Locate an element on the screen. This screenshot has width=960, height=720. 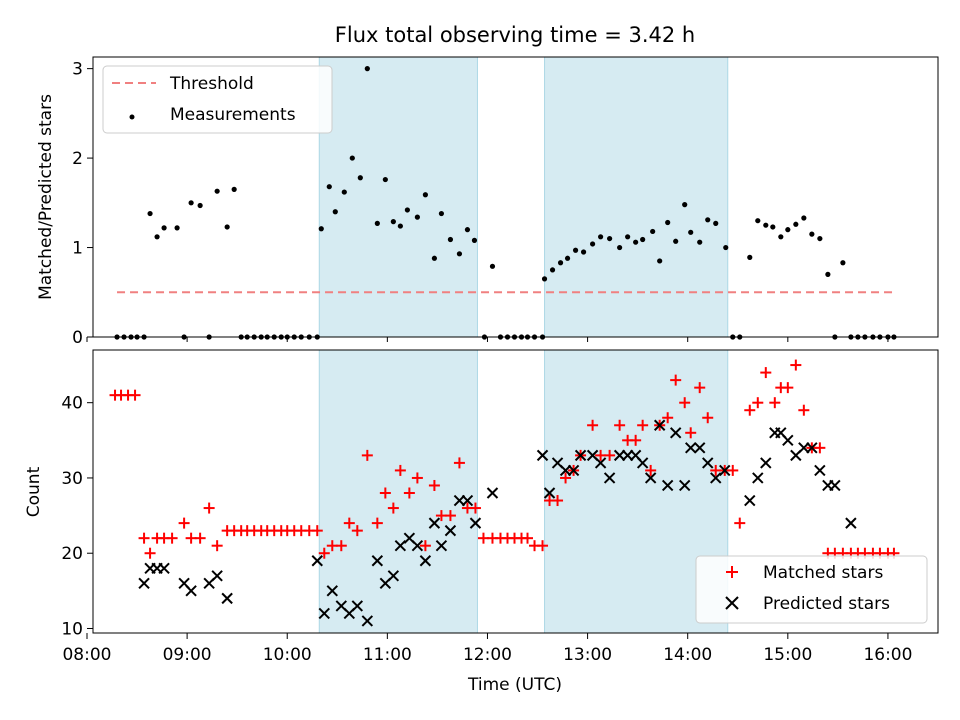
y-tick-label: 1 is located at coordinates (77, 249).